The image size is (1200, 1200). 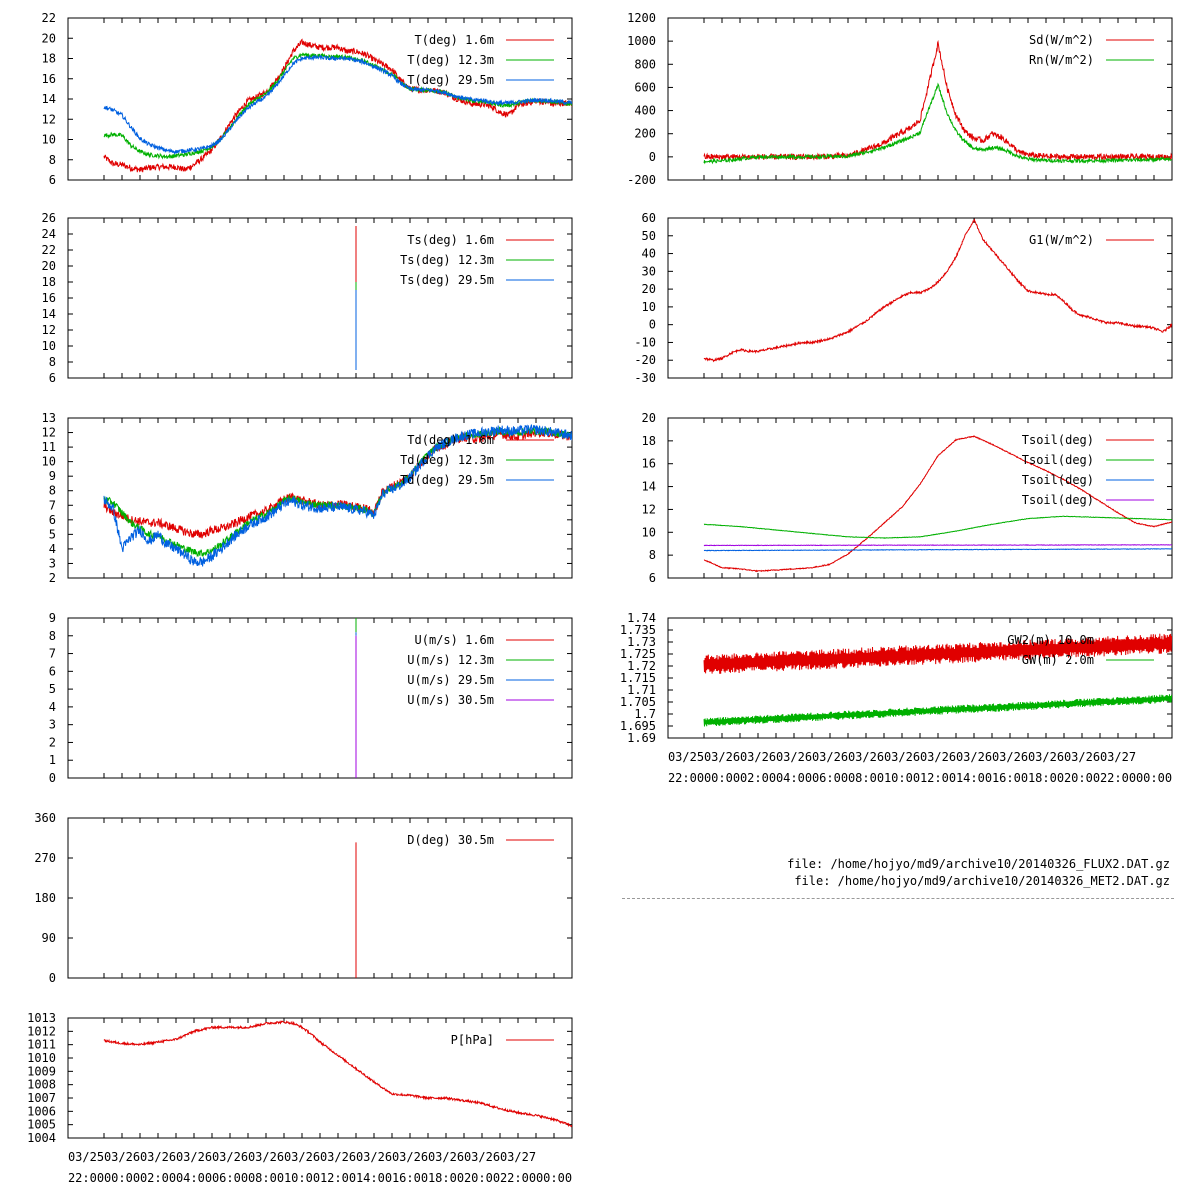 What do you see at coordinates (86, 1157) in the screenshot?
I see `x-tick-label-date: 03/25` at bounding box center [86, 1157].